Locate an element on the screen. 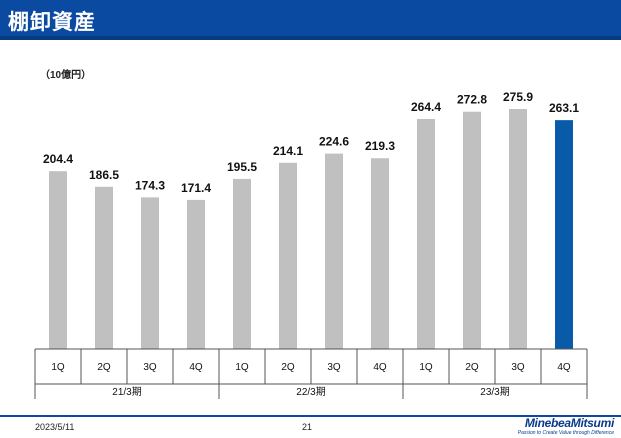 The image size is (621, 438). data-label: 214.1 is located at coordinates (288, 151).